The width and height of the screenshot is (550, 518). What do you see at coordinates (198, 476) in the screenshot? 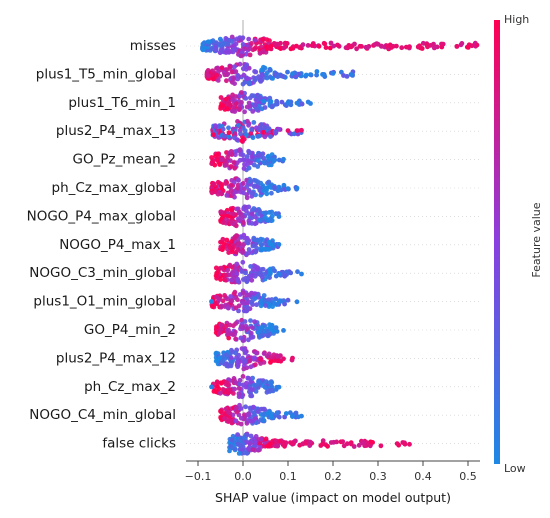
I see `x-tick-label: −0.1` at bounding box center [198, 476].